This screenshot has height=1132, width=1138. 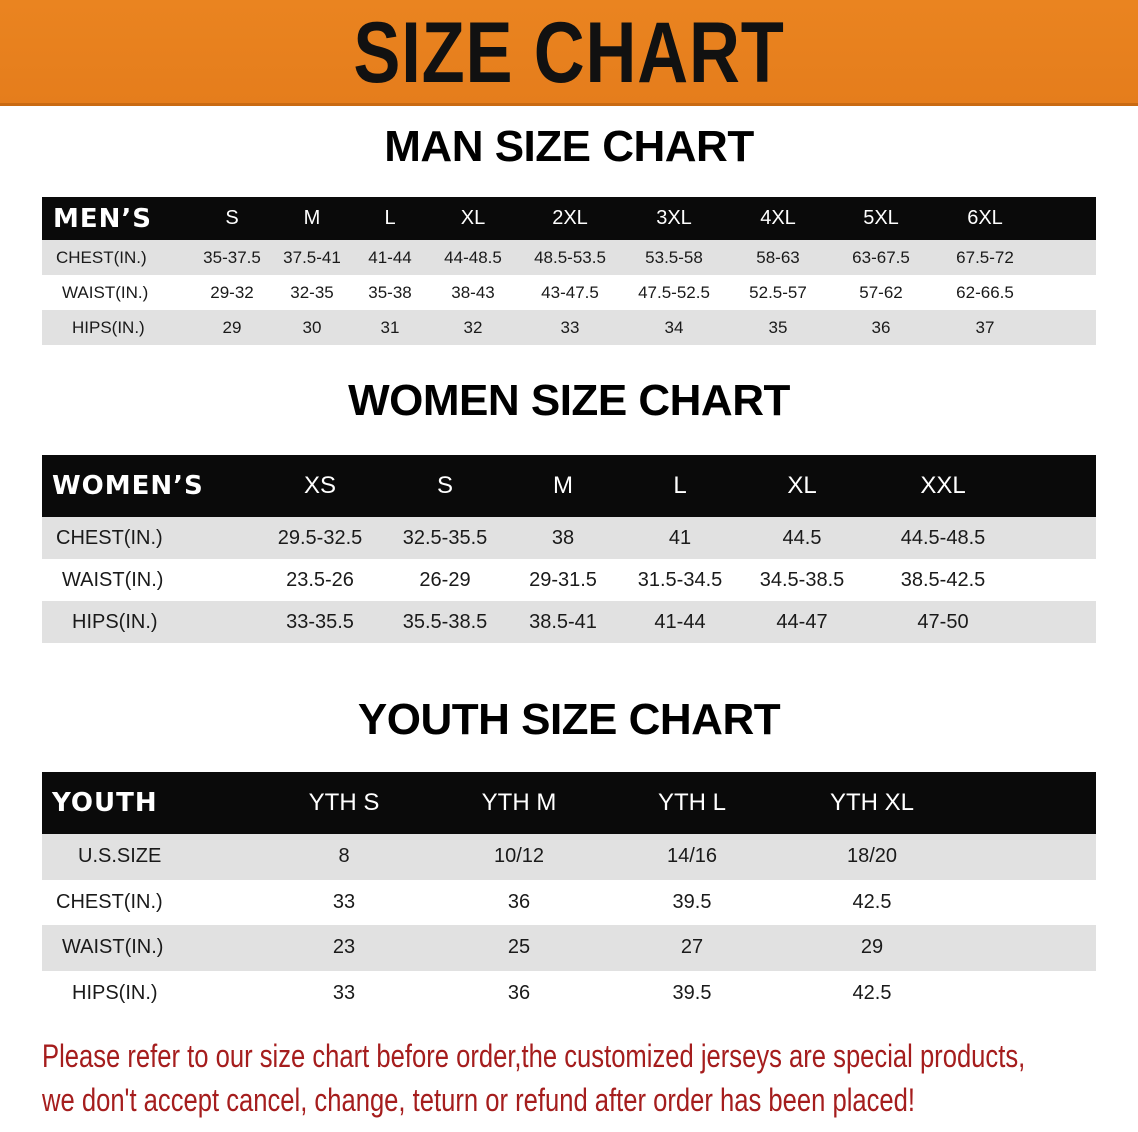 I want to click on table-cell: 8, so click(x=344, y=856).